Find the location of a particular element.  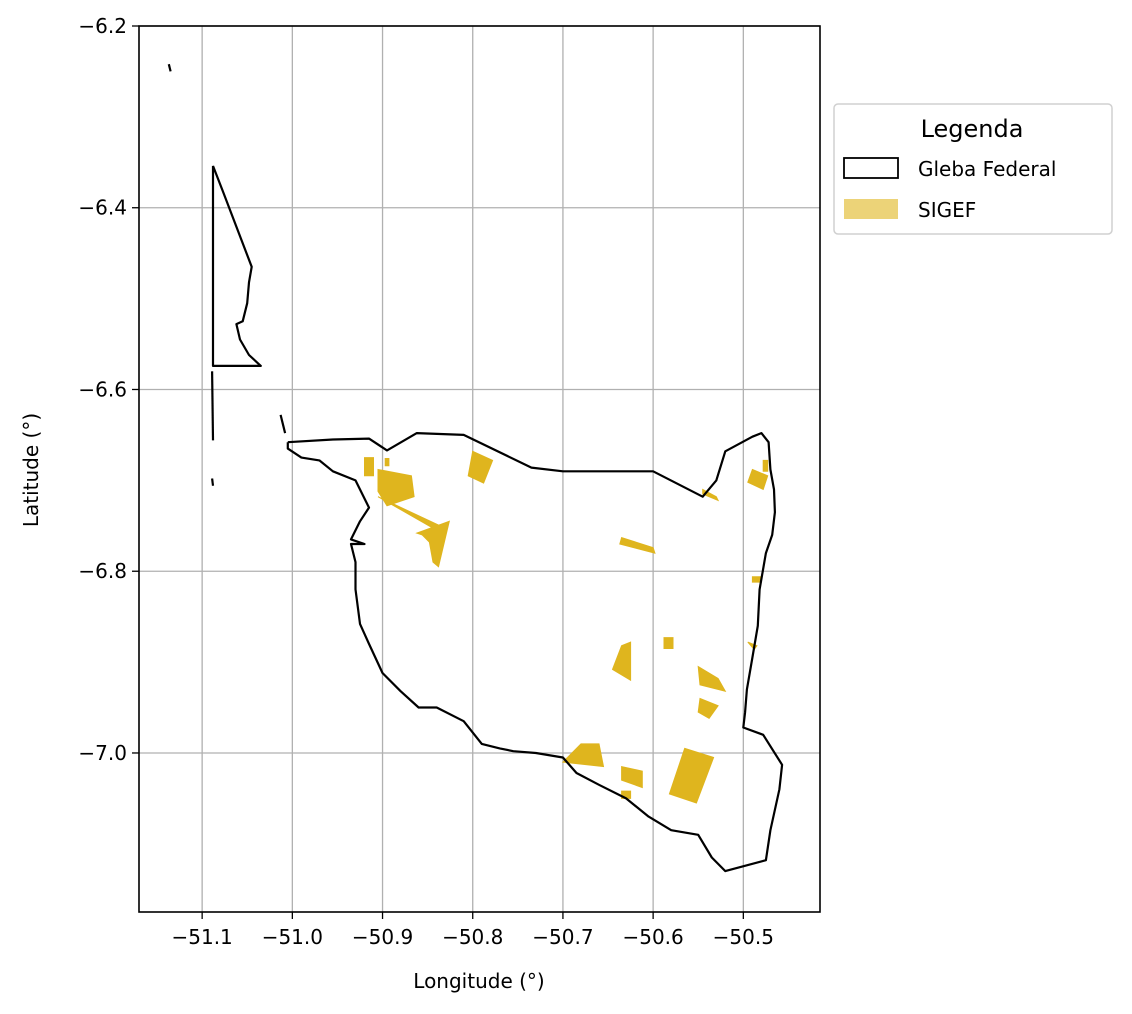

legend-title: Legenda is located at coordinates (972, 129).